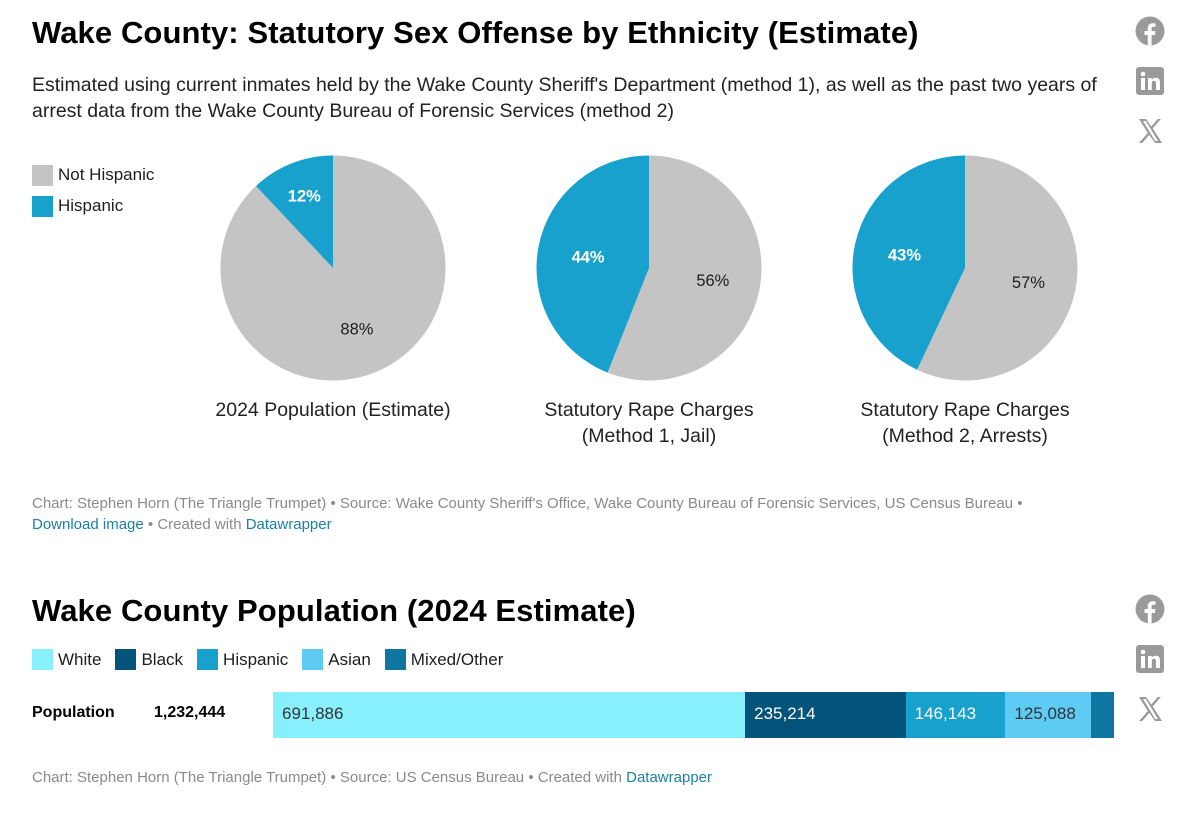  What do you see at coordinates (1102, 715) in the screenshot?
I see `bar-segment-mixed-other` at bounding box center [1102, 715].